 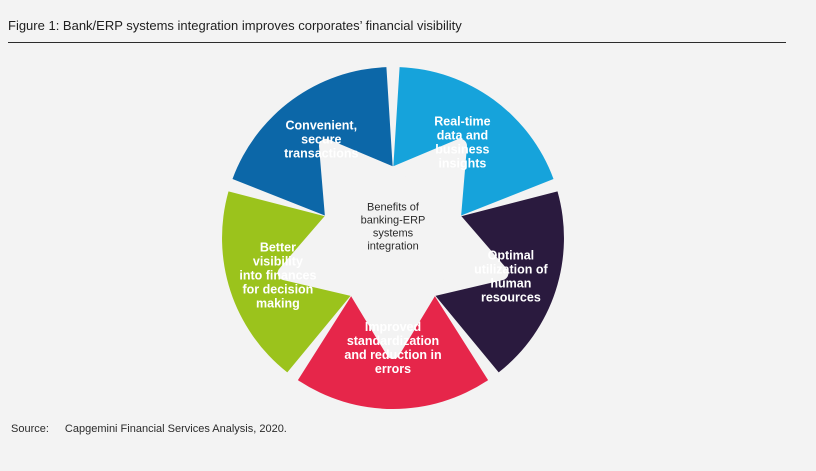 What do you see at coordinates (393, 234) in the screenshot?
I see `center-label-line: systems` at bounding box center [393, 234].